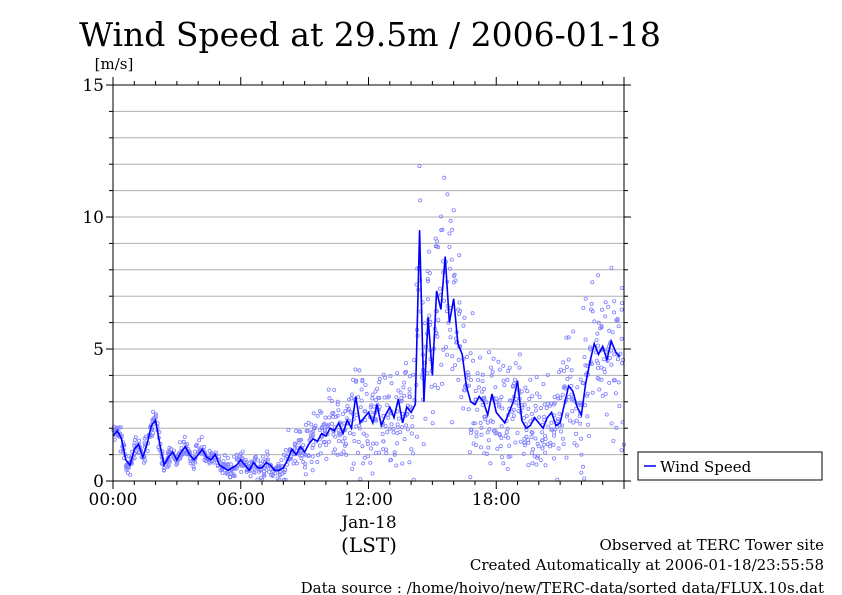 Image resolution: width=842 pixels, height=595 pixels. Describe the element at coordinates (240, 500) in the screenshot. I see `x-tick-label: 06:00` at that location.